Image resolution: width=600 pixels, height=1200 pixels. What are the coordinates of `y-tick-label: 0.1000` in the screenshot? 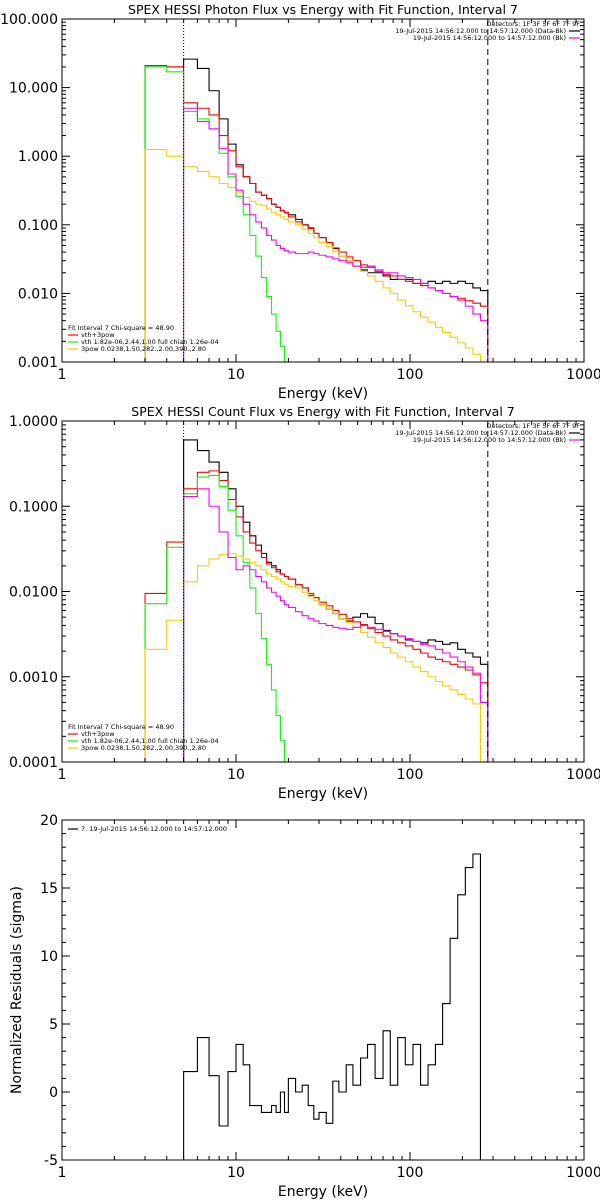 It's located at (33, 507).